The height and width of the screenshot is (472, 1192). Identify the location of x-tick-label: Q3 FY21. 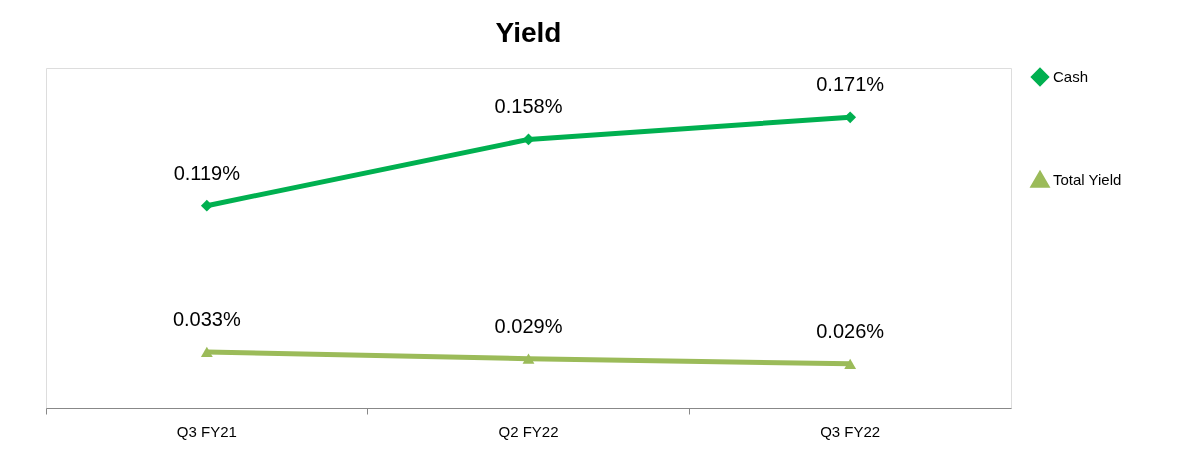
(206, 431).